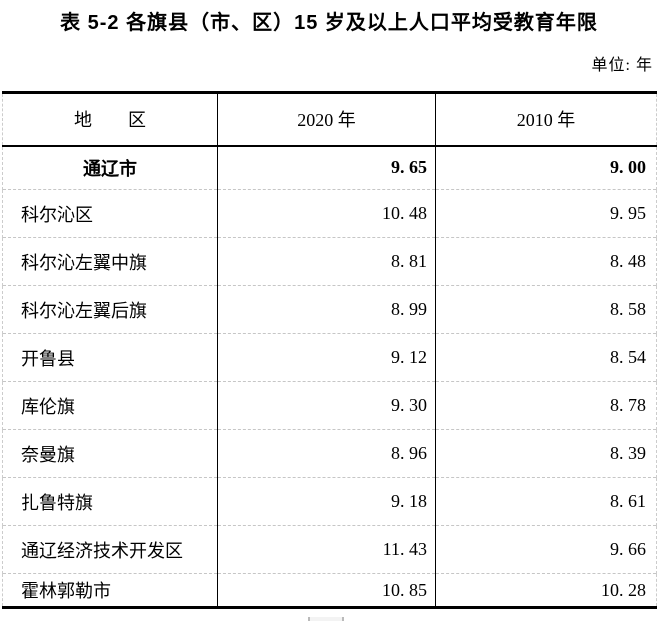 This screenshot has width=658, height=621. I want to click on table-row: 科尔沁区 10. 48 9. 95, so click(329, 213).